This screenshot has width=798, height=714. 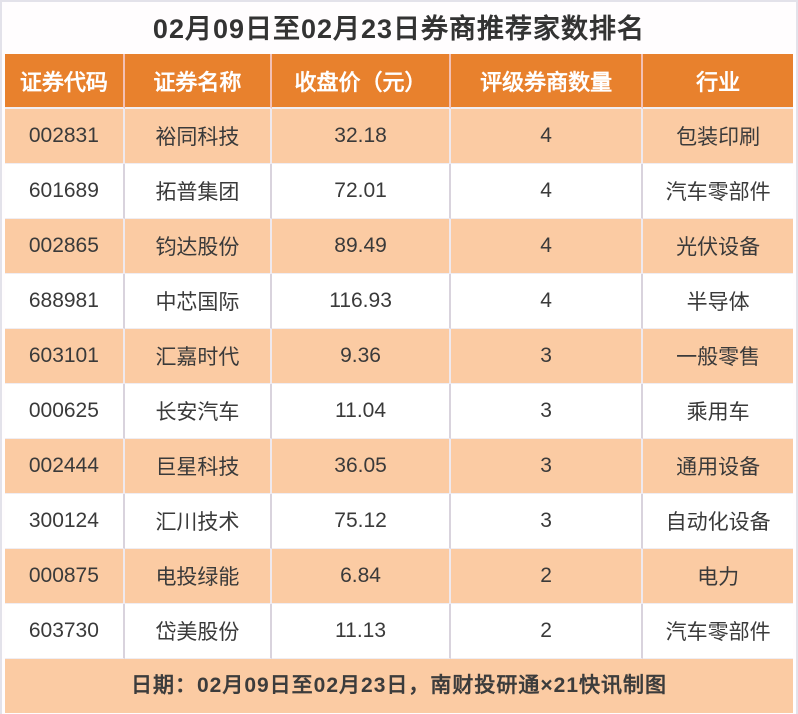 I want to click on table-cell: 光伏设备, so click(x=718, y=246).